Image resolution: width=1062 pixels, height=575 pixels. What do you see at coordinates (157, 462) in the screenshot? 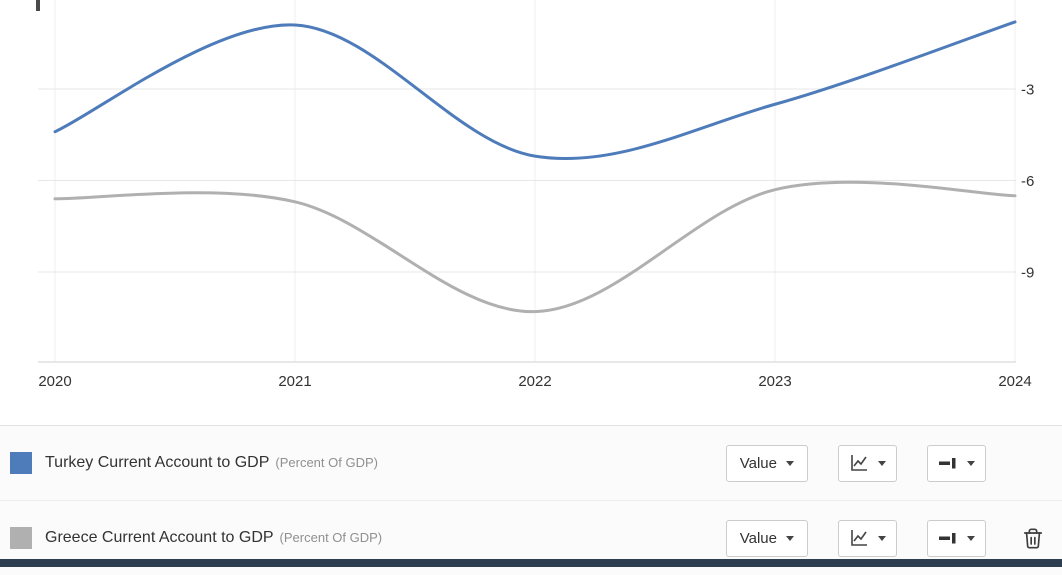
I see `series-title: Turkey Current Account to GDP` at bounding box center [157, 462].